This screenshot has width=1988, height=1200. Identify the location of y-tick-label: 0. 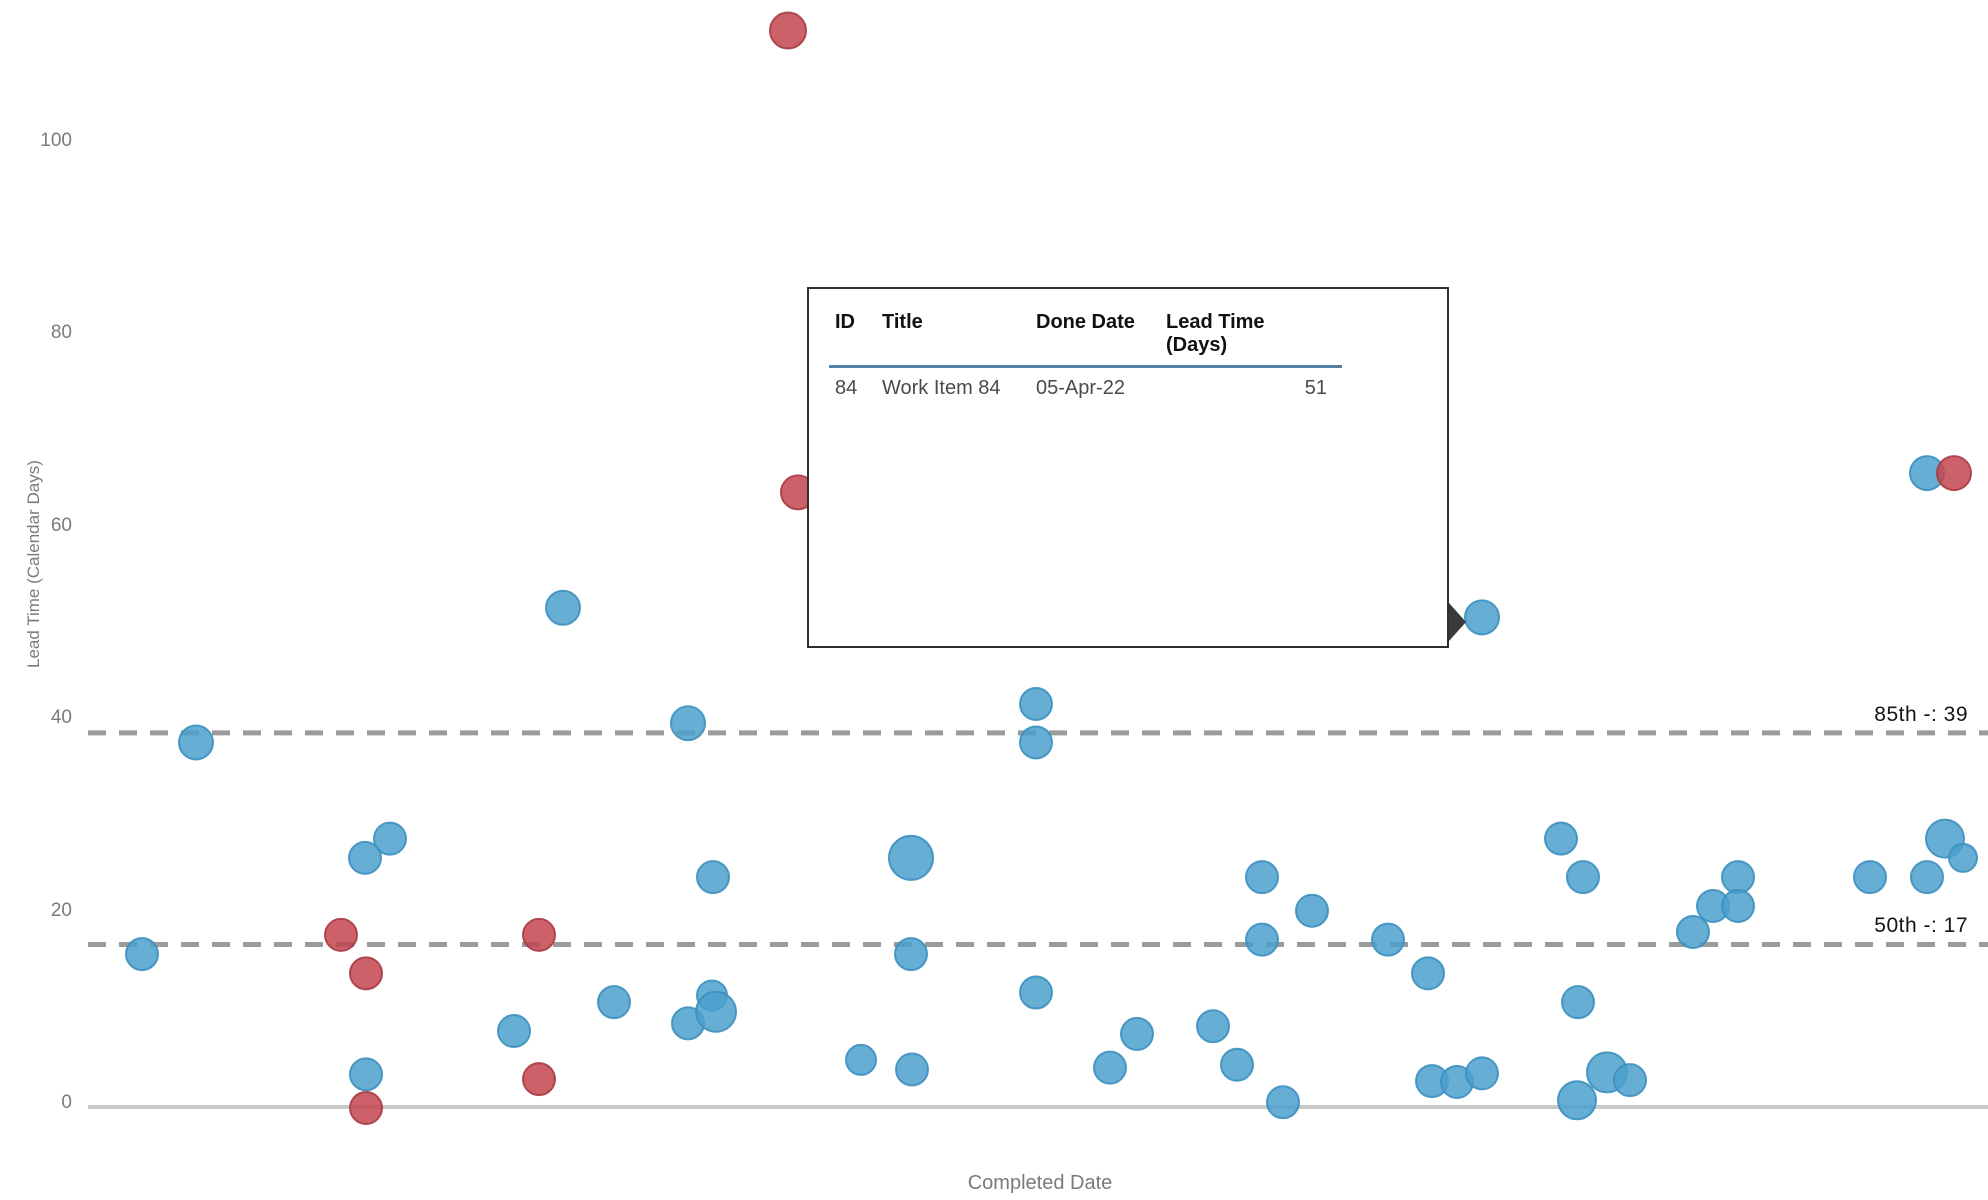
(66, 1102).